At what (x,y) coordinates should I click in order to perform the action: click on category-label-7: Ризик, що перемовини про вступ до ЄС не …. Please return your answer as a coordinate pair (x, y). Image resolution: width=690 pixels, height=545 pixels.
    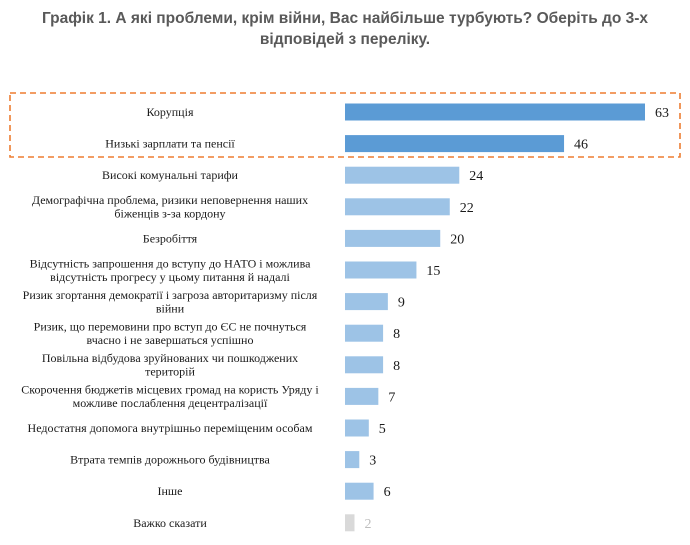
    Looking at the image, I should click on (170, 333).